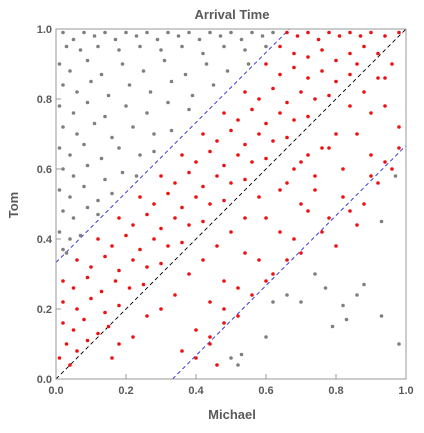 The width and height of the screenshot is (424, 433). What do you see at coordinates (44, 380) in the screenshot?
I see `y-tick-label: 0.0` at bounding box center [44, 380].